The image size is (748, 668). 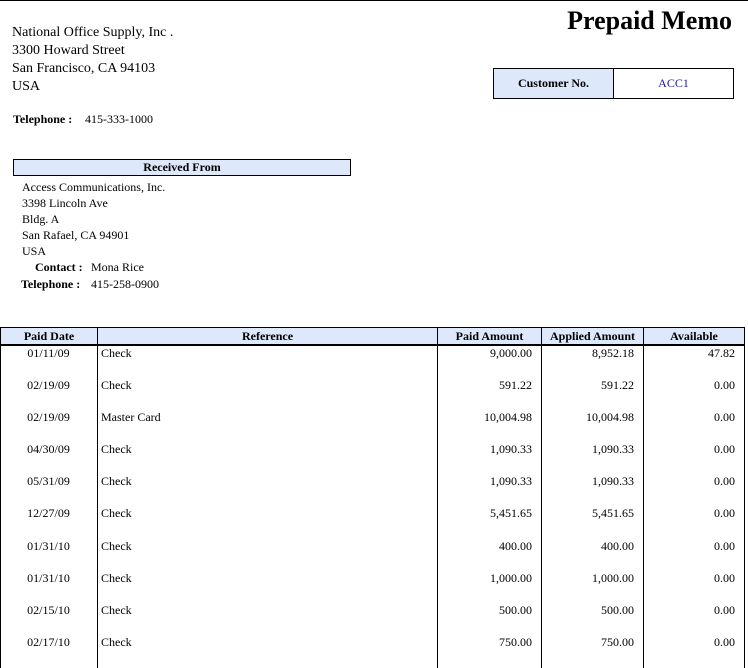 I want to click on column-header: Applied Amount, so click(x=592, y=336).